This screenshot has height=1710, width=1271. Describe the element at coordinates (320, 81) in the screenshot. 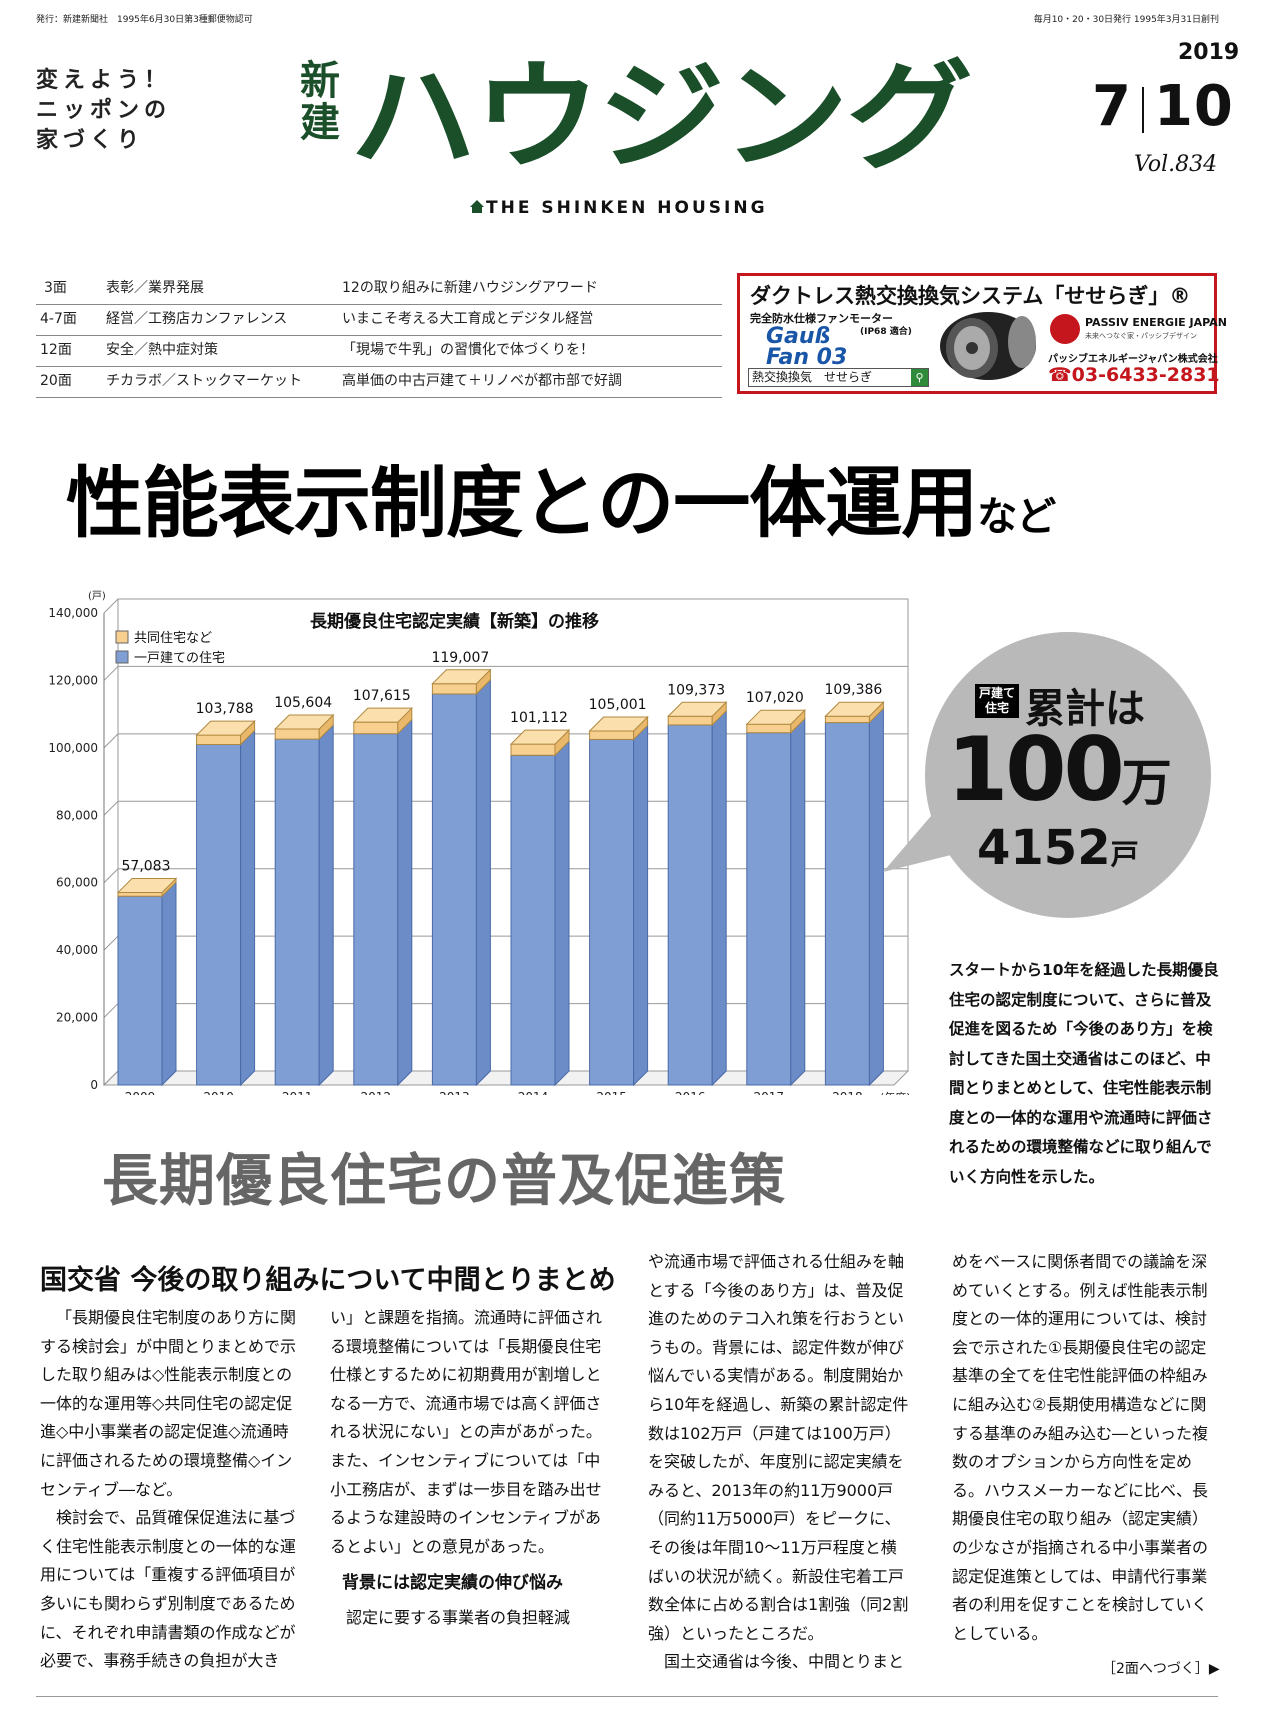

I see `masthead-shin: 新` at that location.